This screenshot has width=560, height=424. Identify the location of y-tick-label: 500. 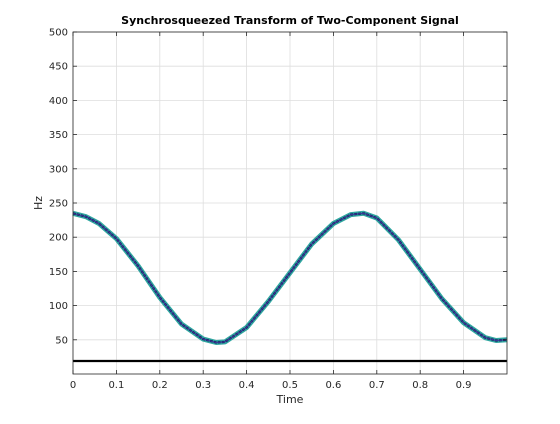
(58, 33).